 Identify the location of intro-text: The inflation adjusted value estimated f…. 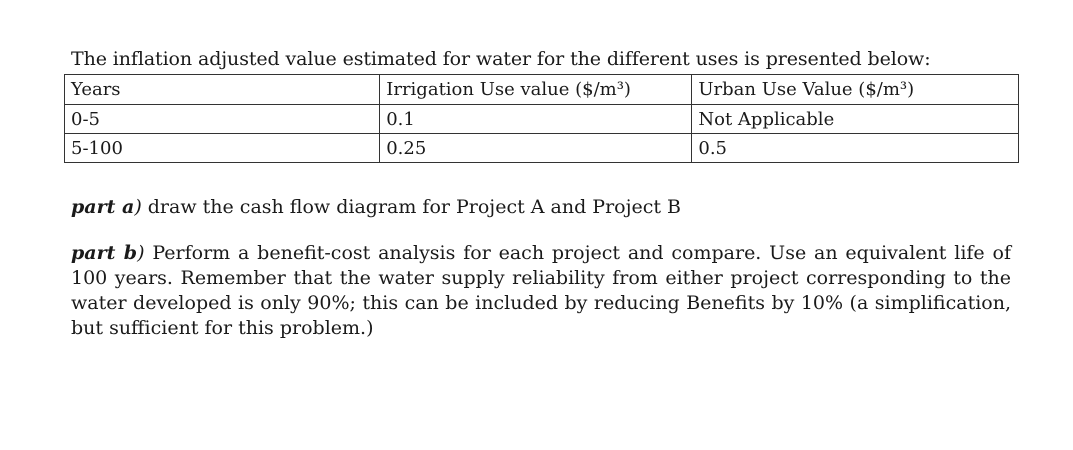
(501, 59).